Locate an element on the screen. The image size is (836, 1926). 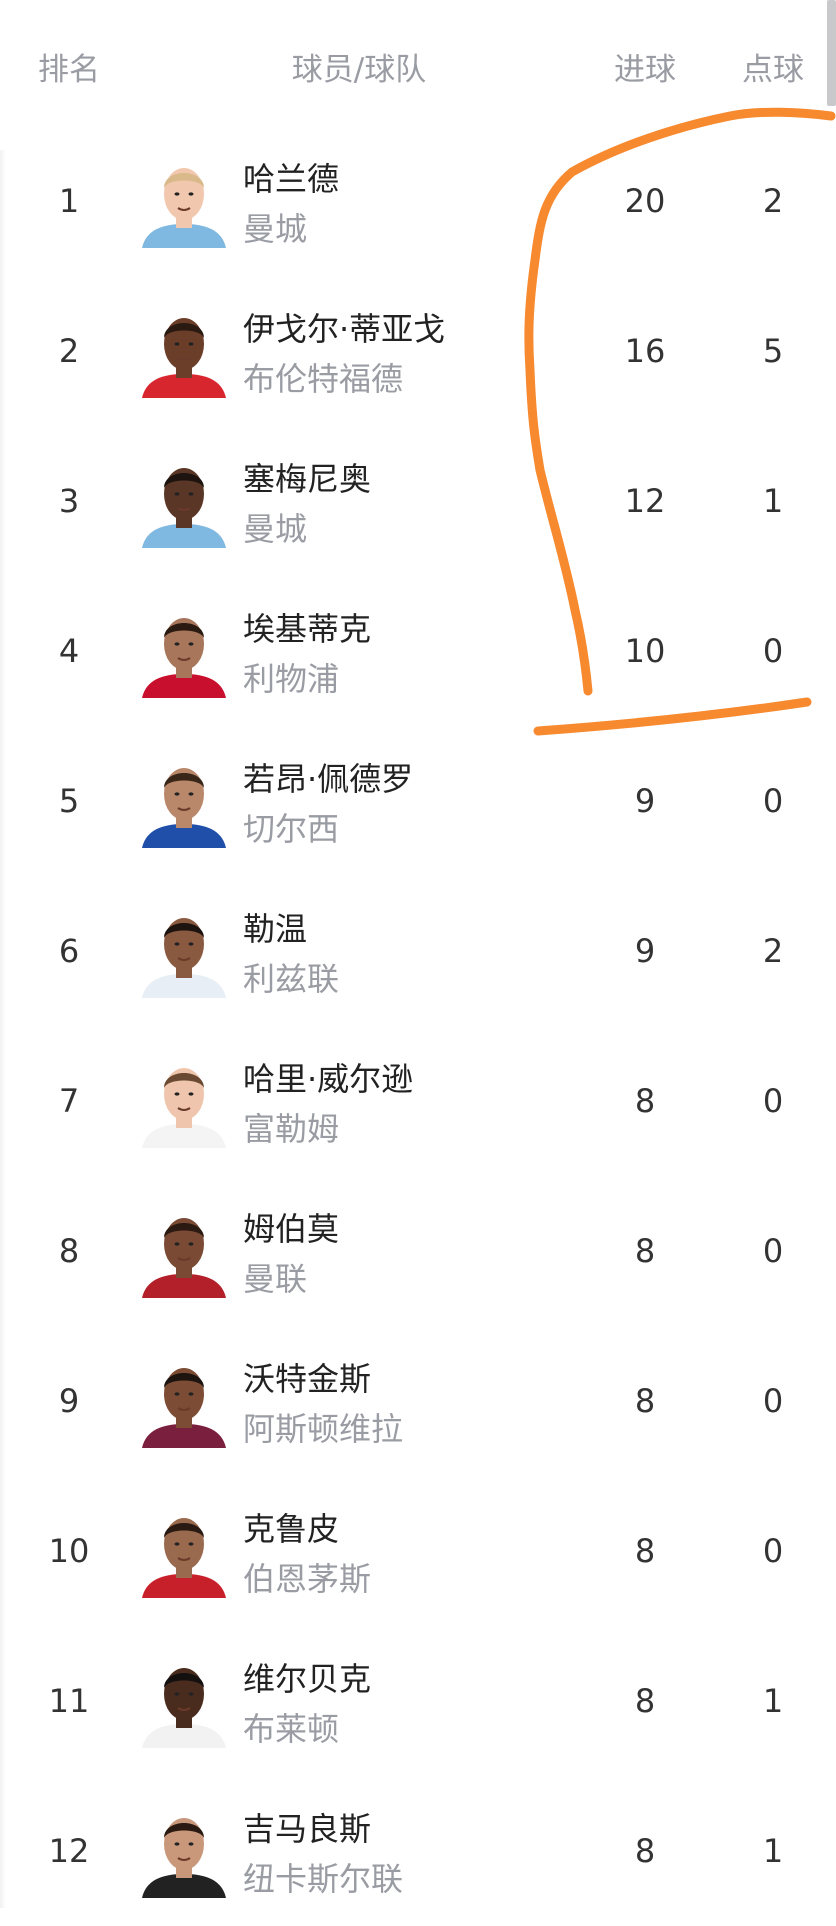
team-name: 利兹联 is located at coordinates (291, 979).